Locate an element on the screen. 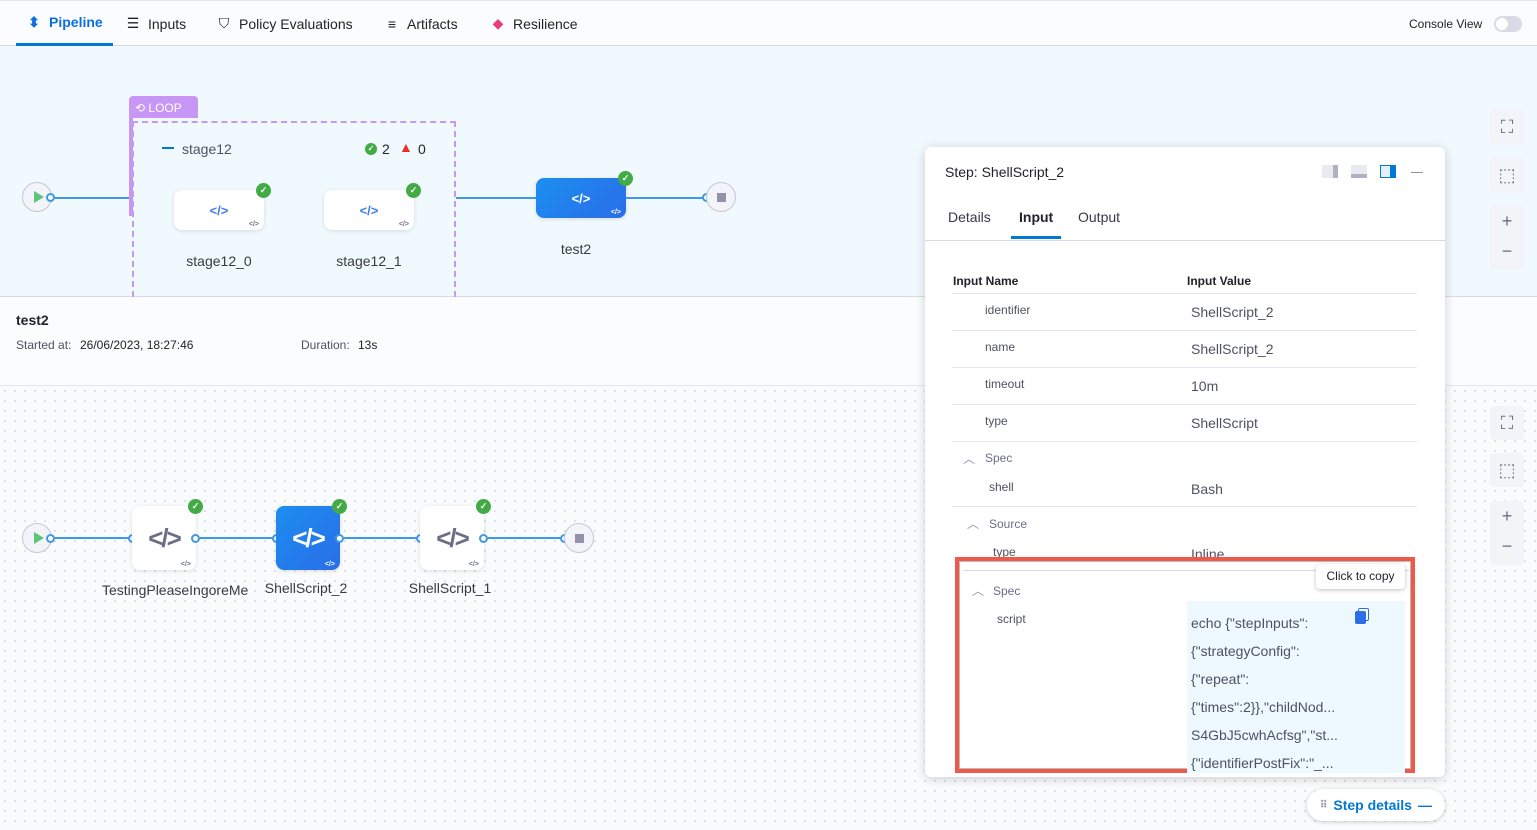 The height and width of the screenshot is (830, 1537). shield-check-icon: ⛉ is located at coordinates (224, 23).